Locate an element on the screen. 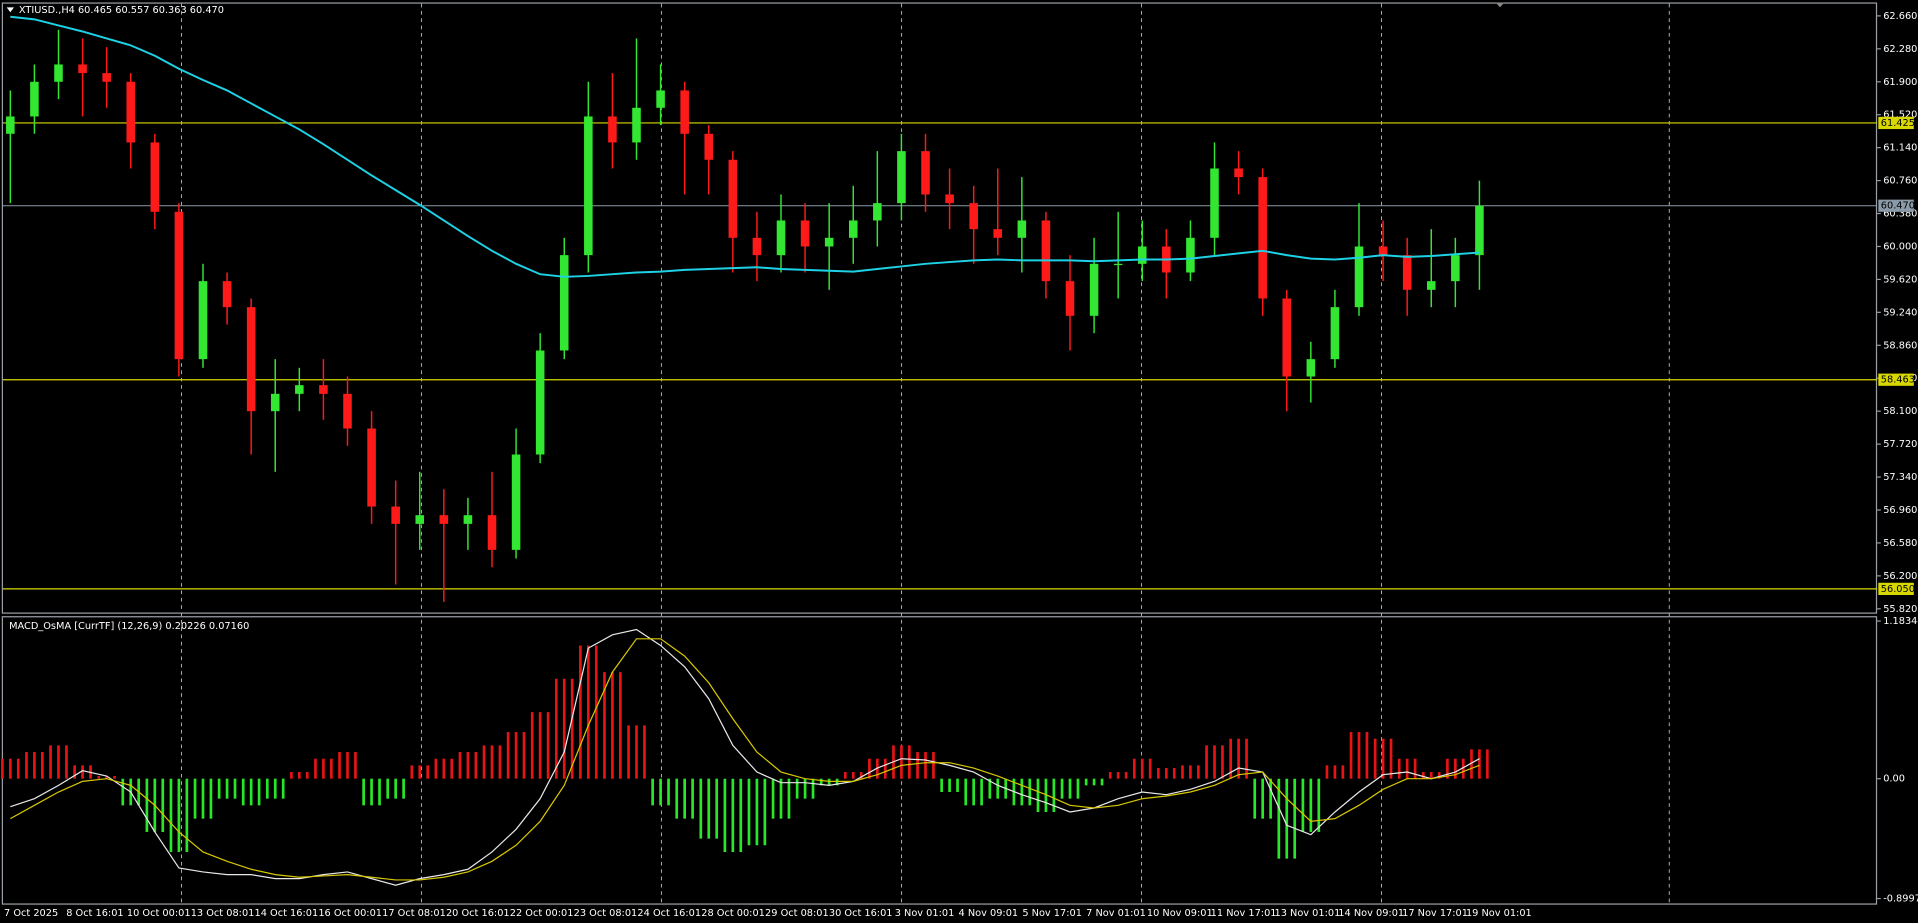 The width and height of the screenshot is (1918, 923). x-tick-label: 29 Oct 08:01 is located at coordinates (797, 913).